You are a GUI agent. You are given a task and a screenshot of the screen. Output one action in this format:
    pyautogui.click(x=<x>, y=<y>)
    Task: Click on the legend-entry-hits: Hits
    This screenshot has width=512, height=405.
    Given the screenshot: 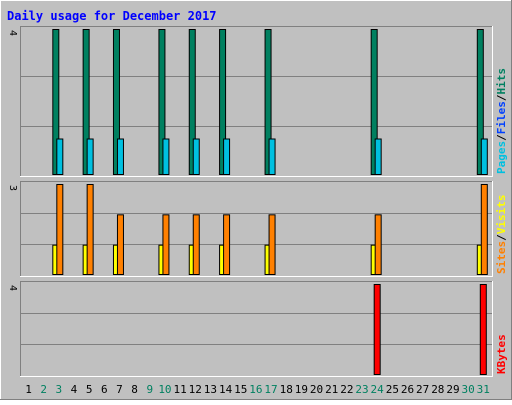 What is the action you would take?
    pyautogui.click(x=501, y=81)
    